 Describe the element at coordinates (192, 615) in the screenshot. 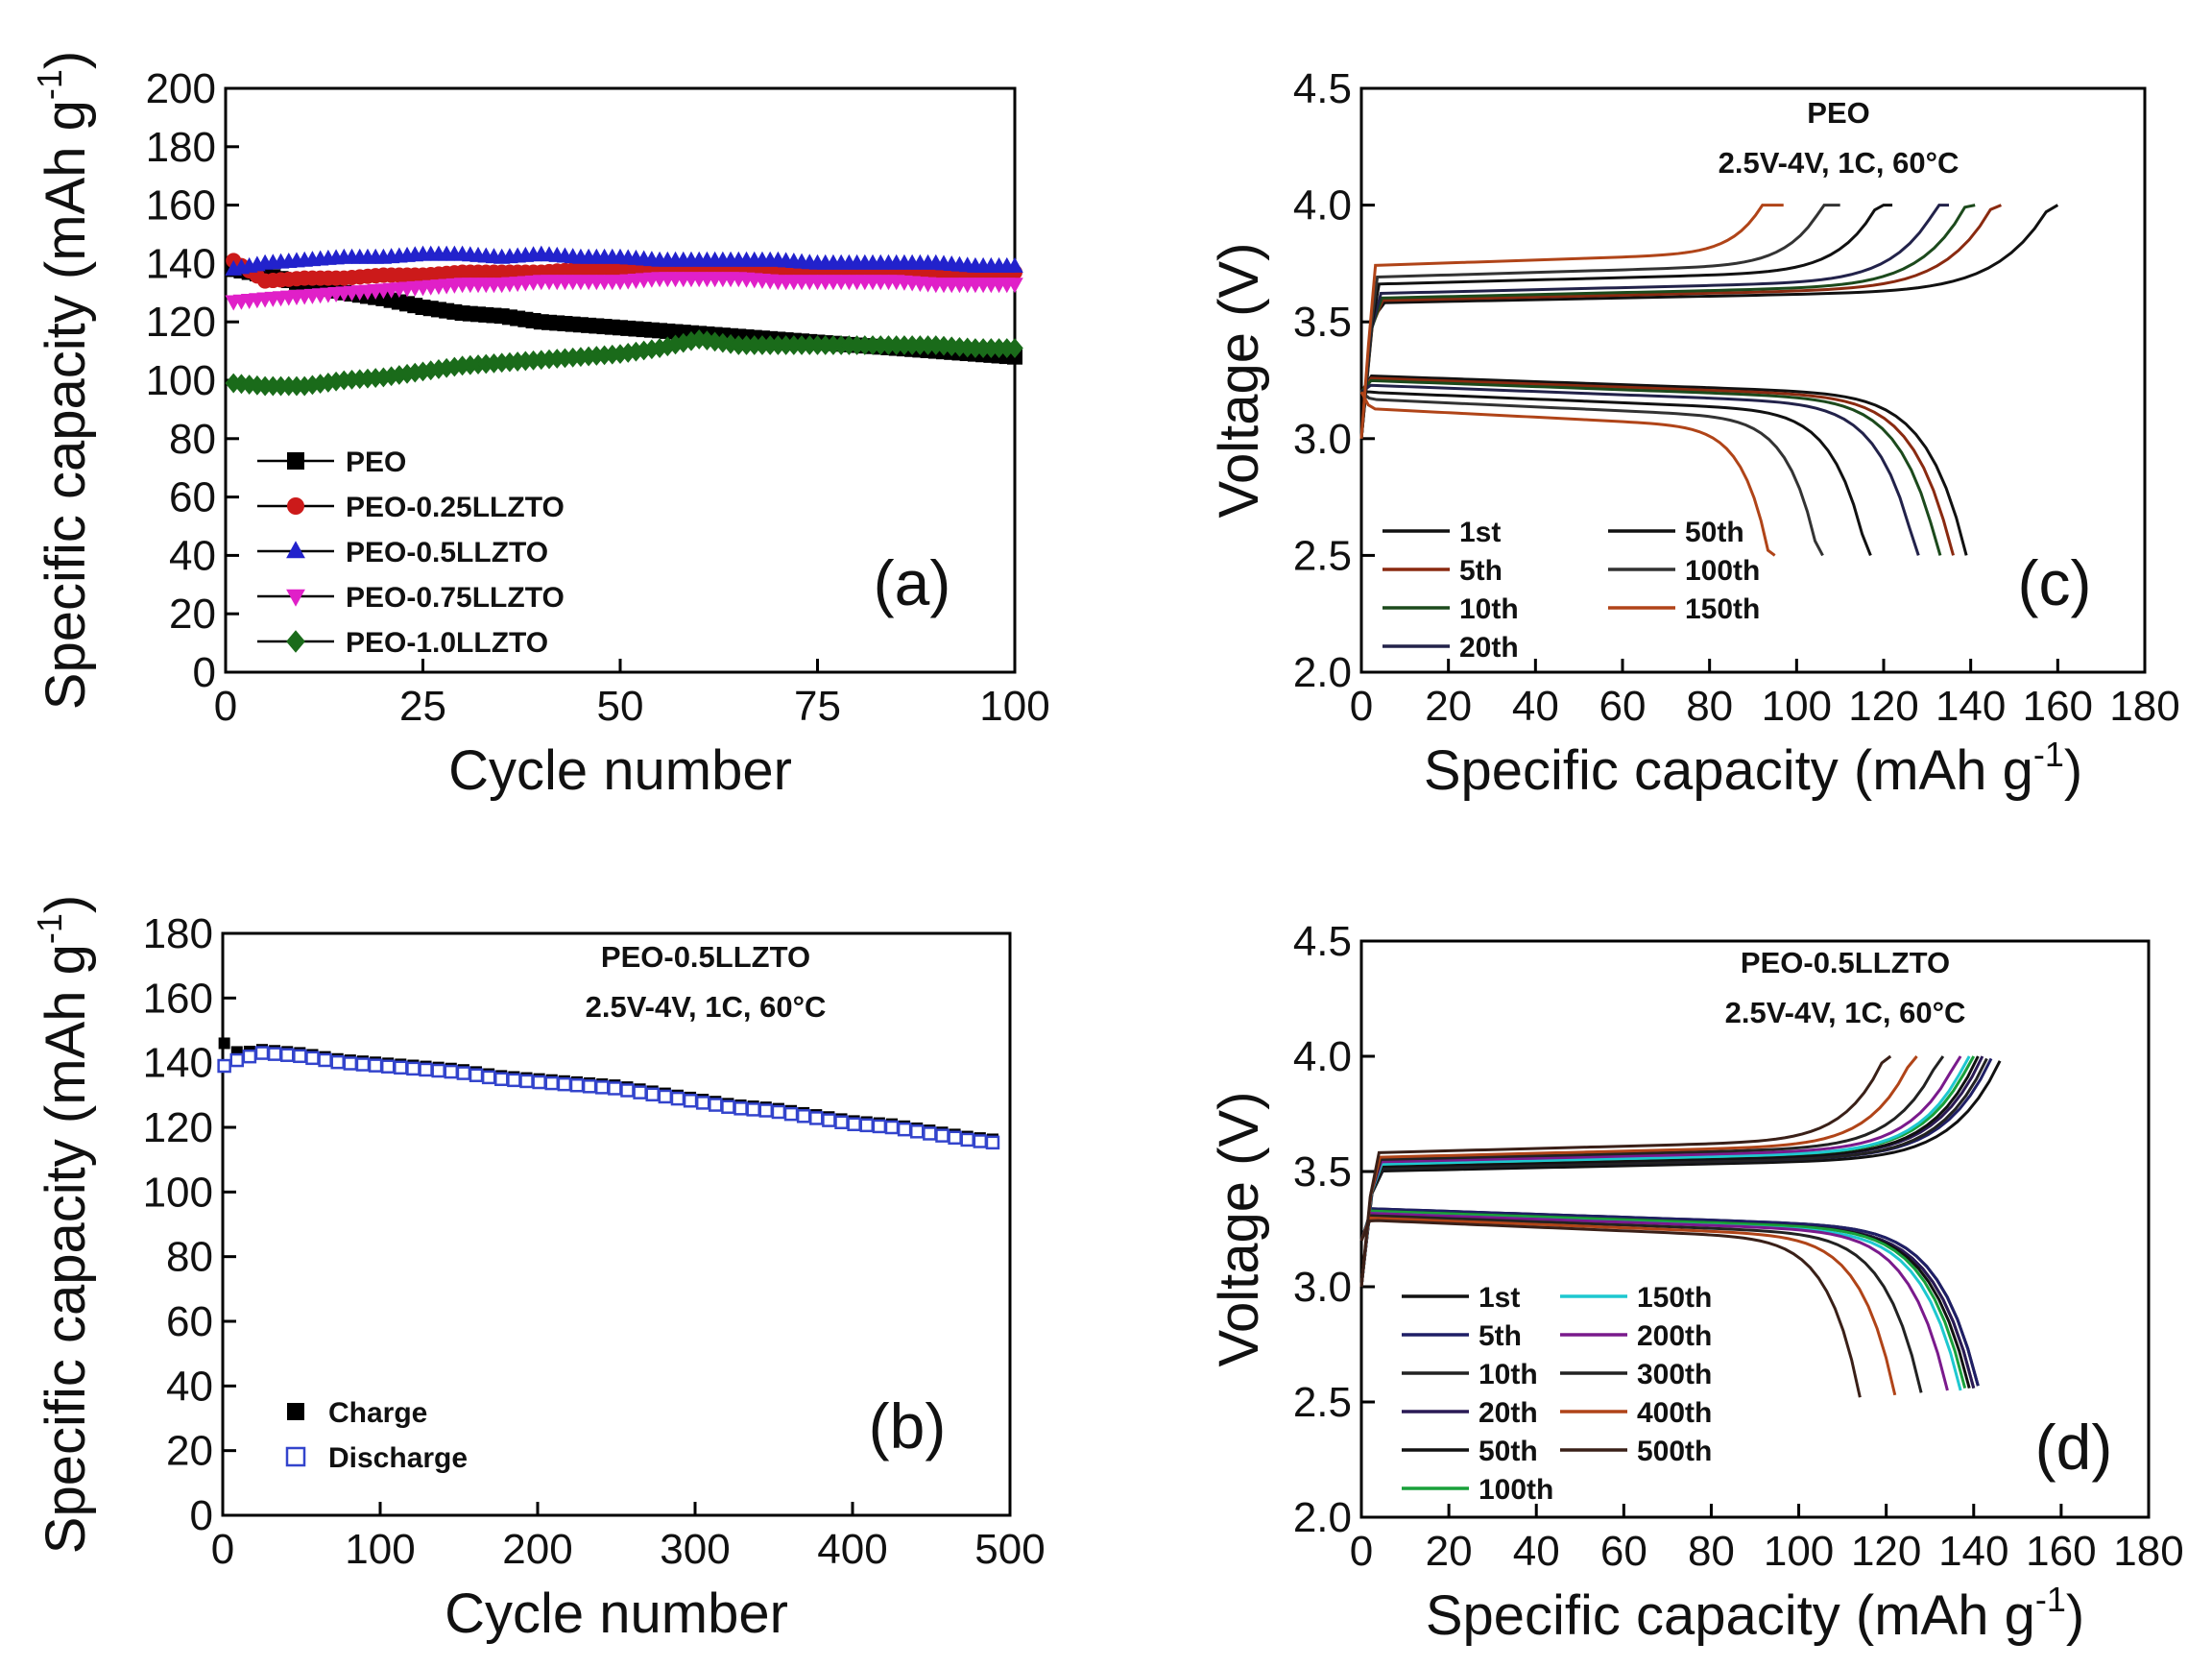

I see `y-tick-label: 20` at that location.